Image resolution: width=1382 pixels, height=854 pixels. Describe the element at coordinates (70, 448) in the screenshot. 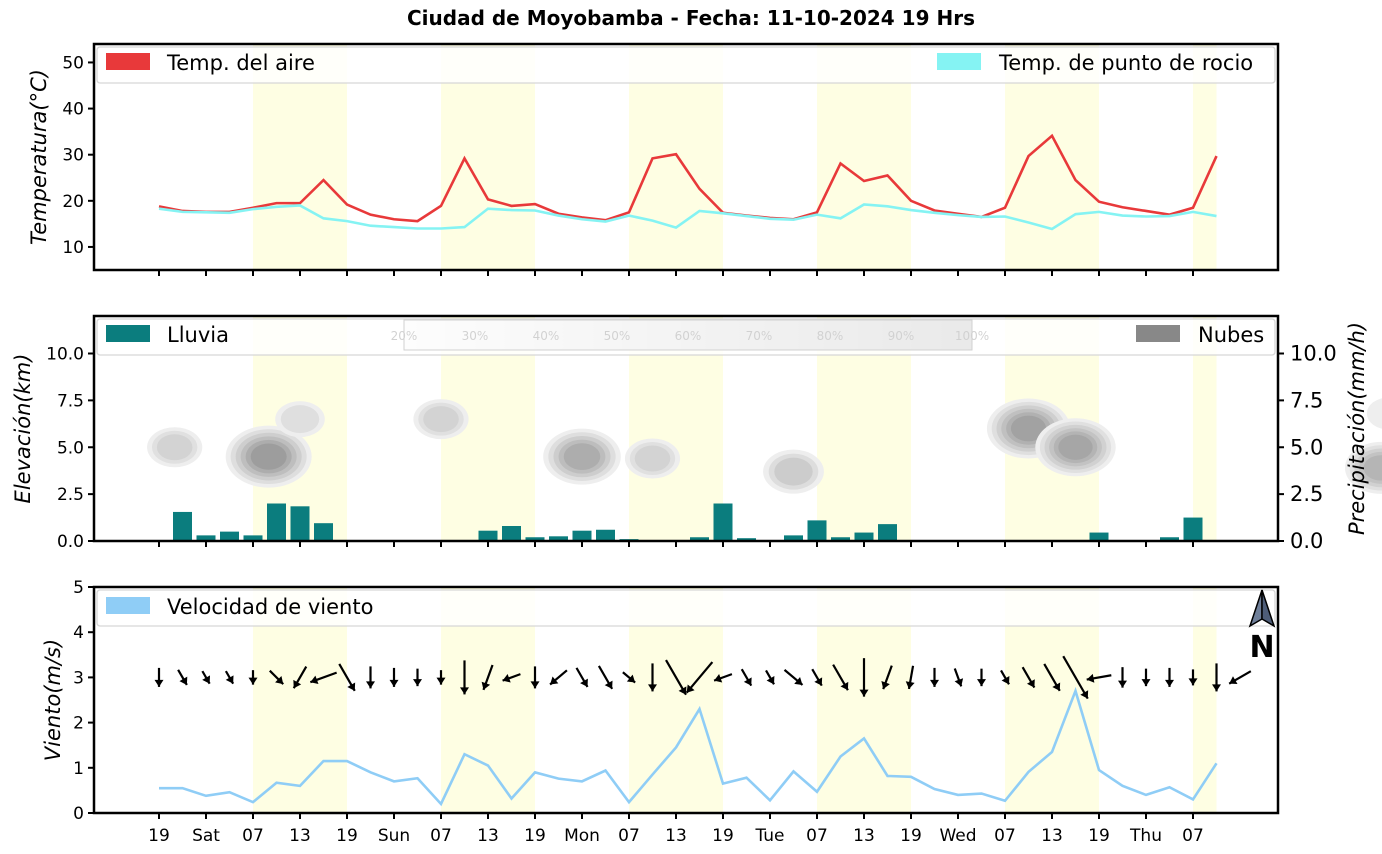

I see `y-tick-label: 5.0` at that location.